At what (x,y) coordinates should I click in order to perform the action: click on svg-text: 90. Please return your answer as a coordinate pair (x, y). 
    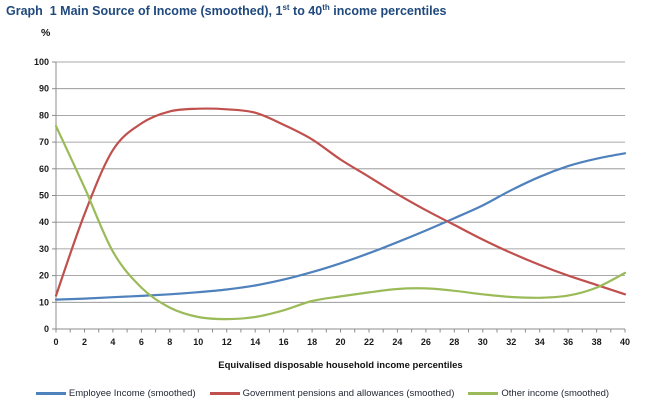
    Looking at the image, I should click on (44, 89).